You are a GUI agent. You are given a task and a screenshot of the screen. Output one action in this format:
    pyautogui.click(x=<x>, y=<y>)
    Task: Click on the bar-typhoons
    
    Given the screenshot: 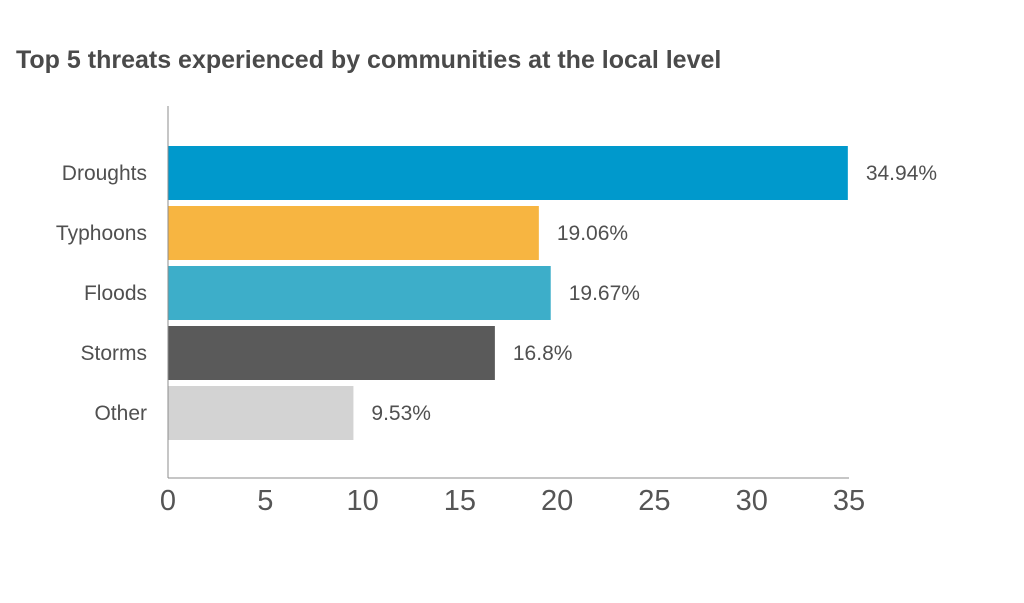 What is the action you would take?
    pyautogui.click(x=353, y=233)
    